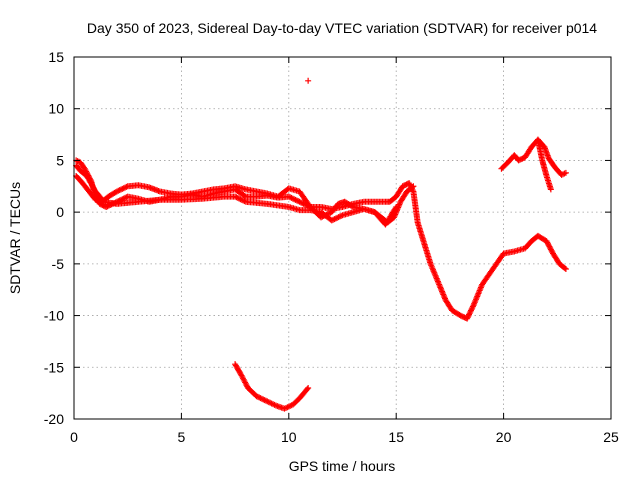  I want to click on series-track-c, so click(236, 195).